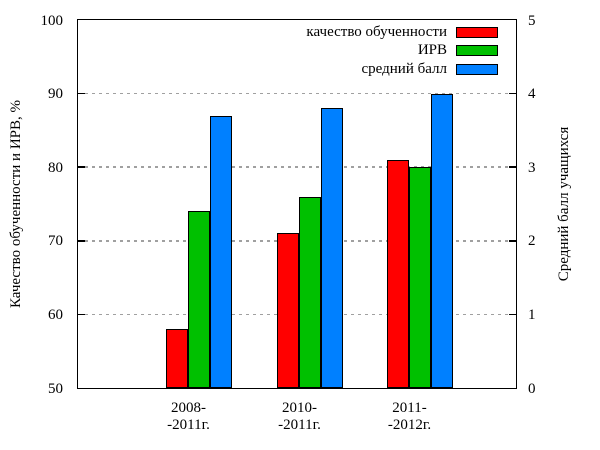 Image resolution: width=600 pixels, height=450 pixels. I want to click on y2-tick-label: 0, so click(532, 388).